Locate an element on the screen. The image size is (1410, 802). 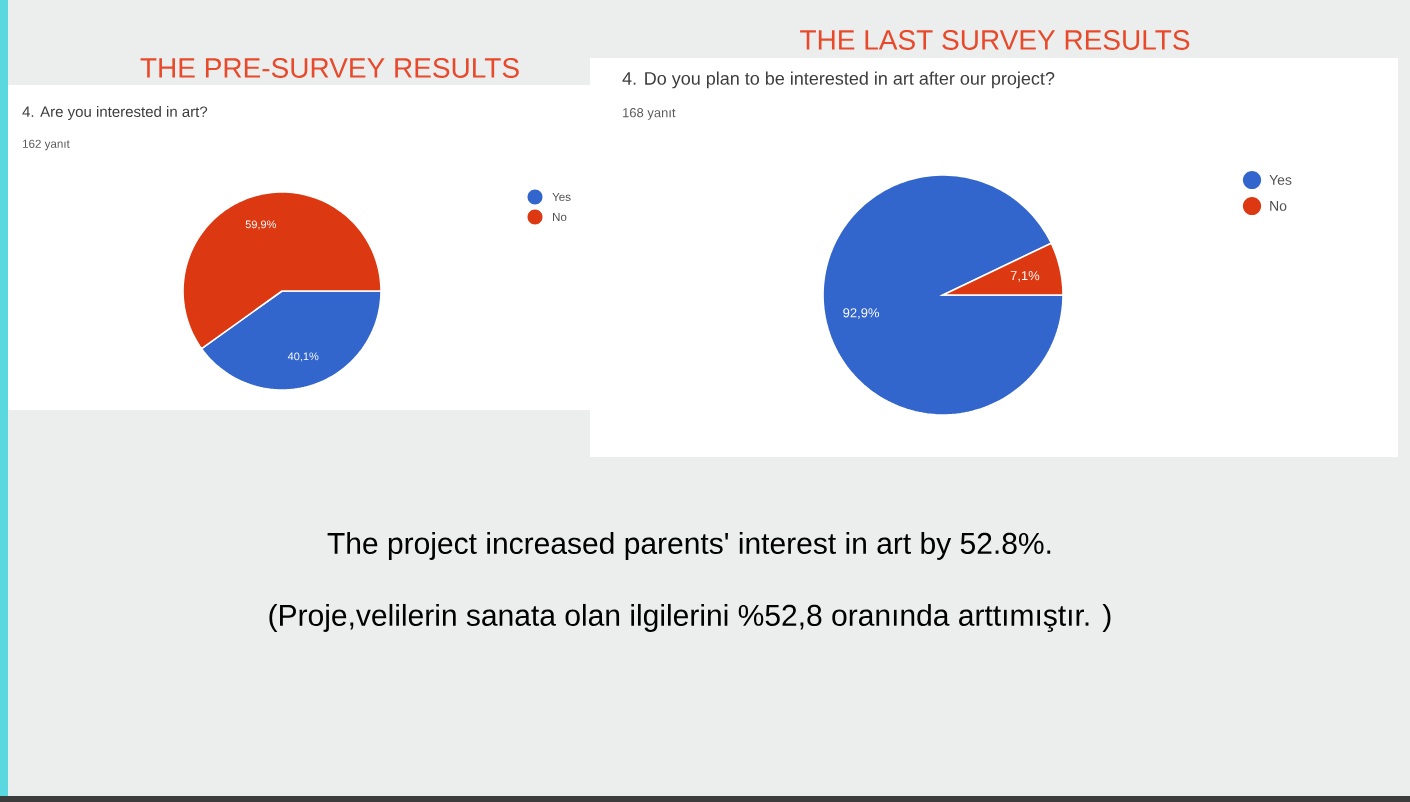
data-label: 7,1% is located at coordinates (1025, 276).